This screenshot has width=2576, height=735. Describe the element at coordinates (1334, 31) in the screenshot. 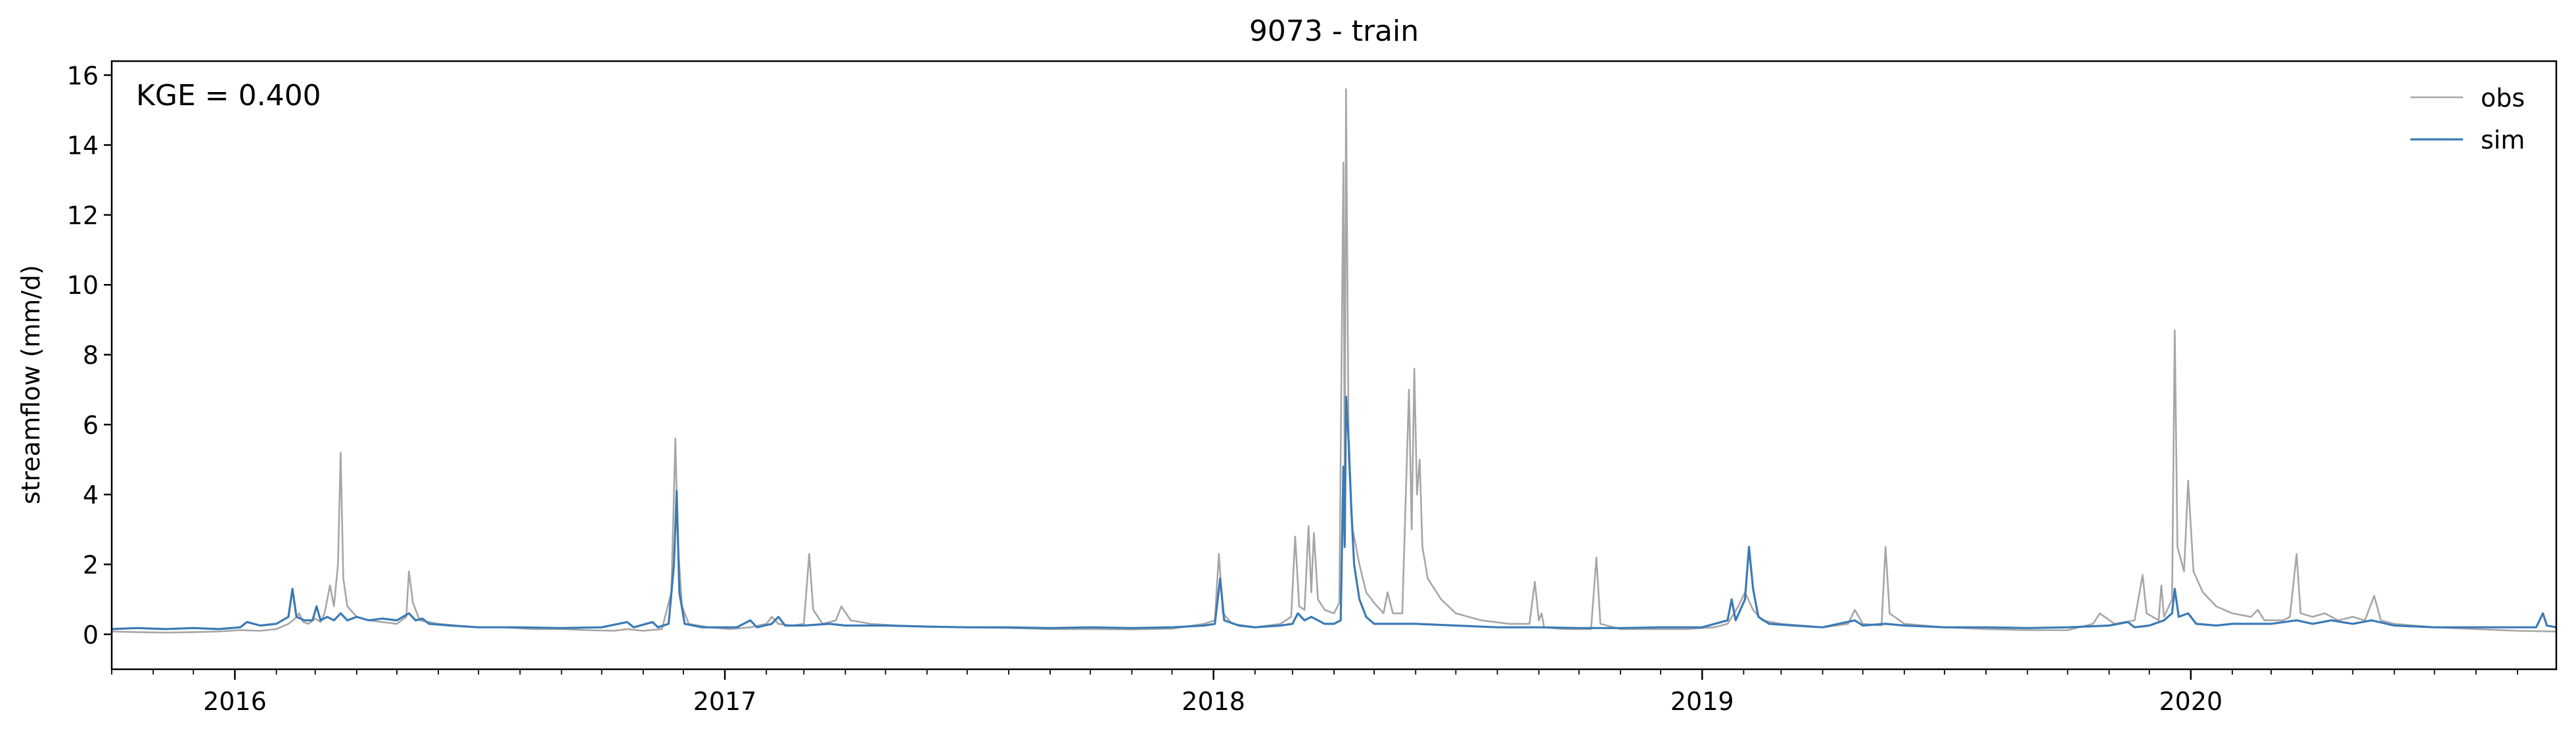

I see `chart-title: 9073 - train` at that location.